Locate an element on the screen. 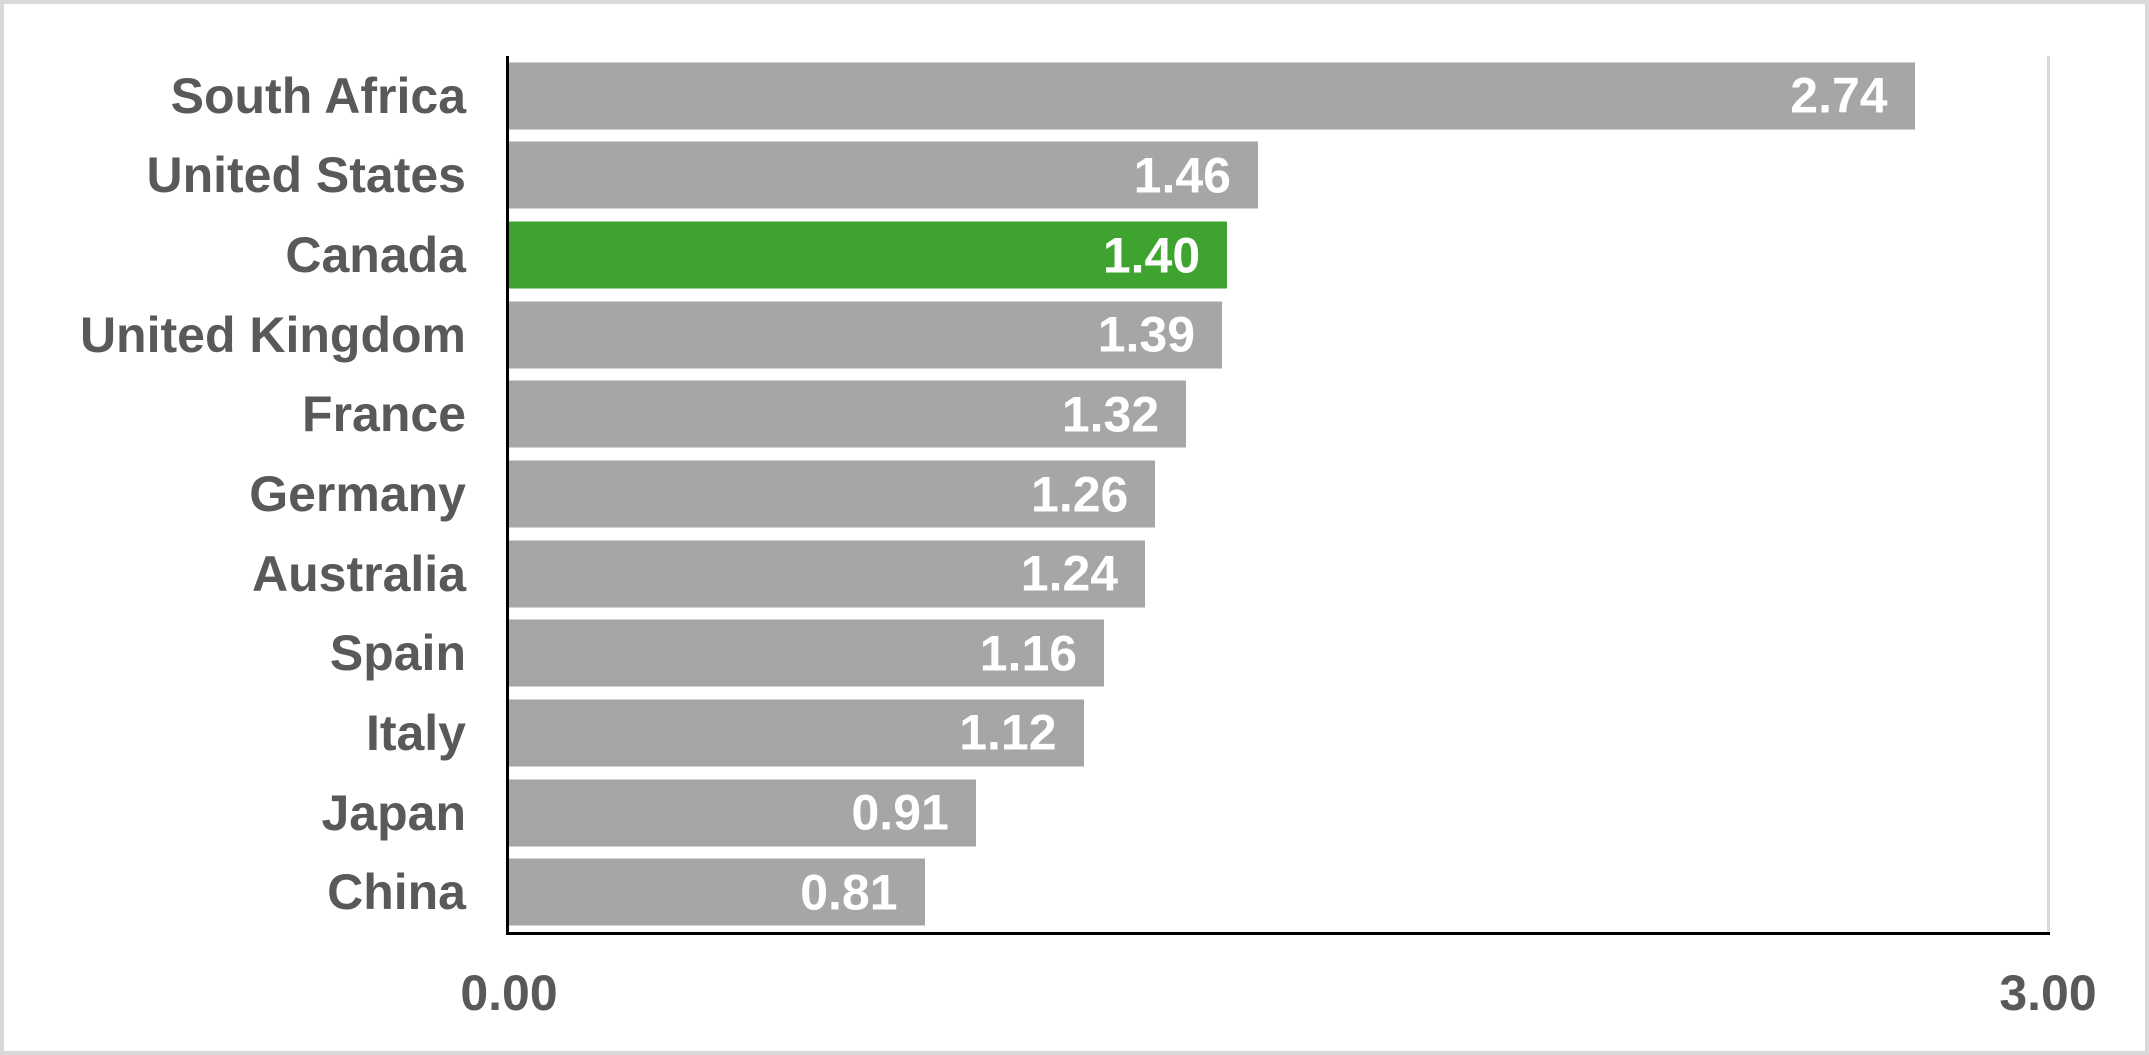 Image resolution: width=2149 pixels, height=1055 pixels. chart-row-france: France 1.32 is located at coordinates (1175, 415).